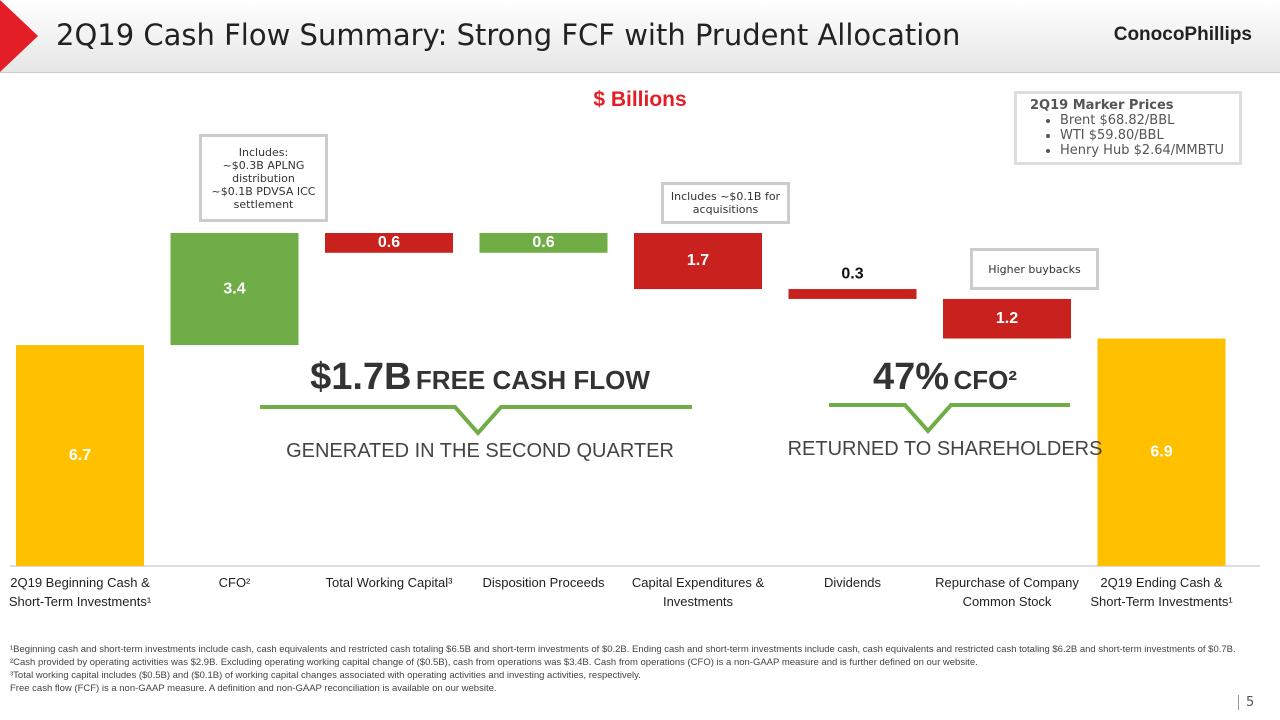 The width and height of the screenshot is (1280, 720). Describe the element at coordinates (19, 36) in the screenshot. I see `title-accent` at that location.